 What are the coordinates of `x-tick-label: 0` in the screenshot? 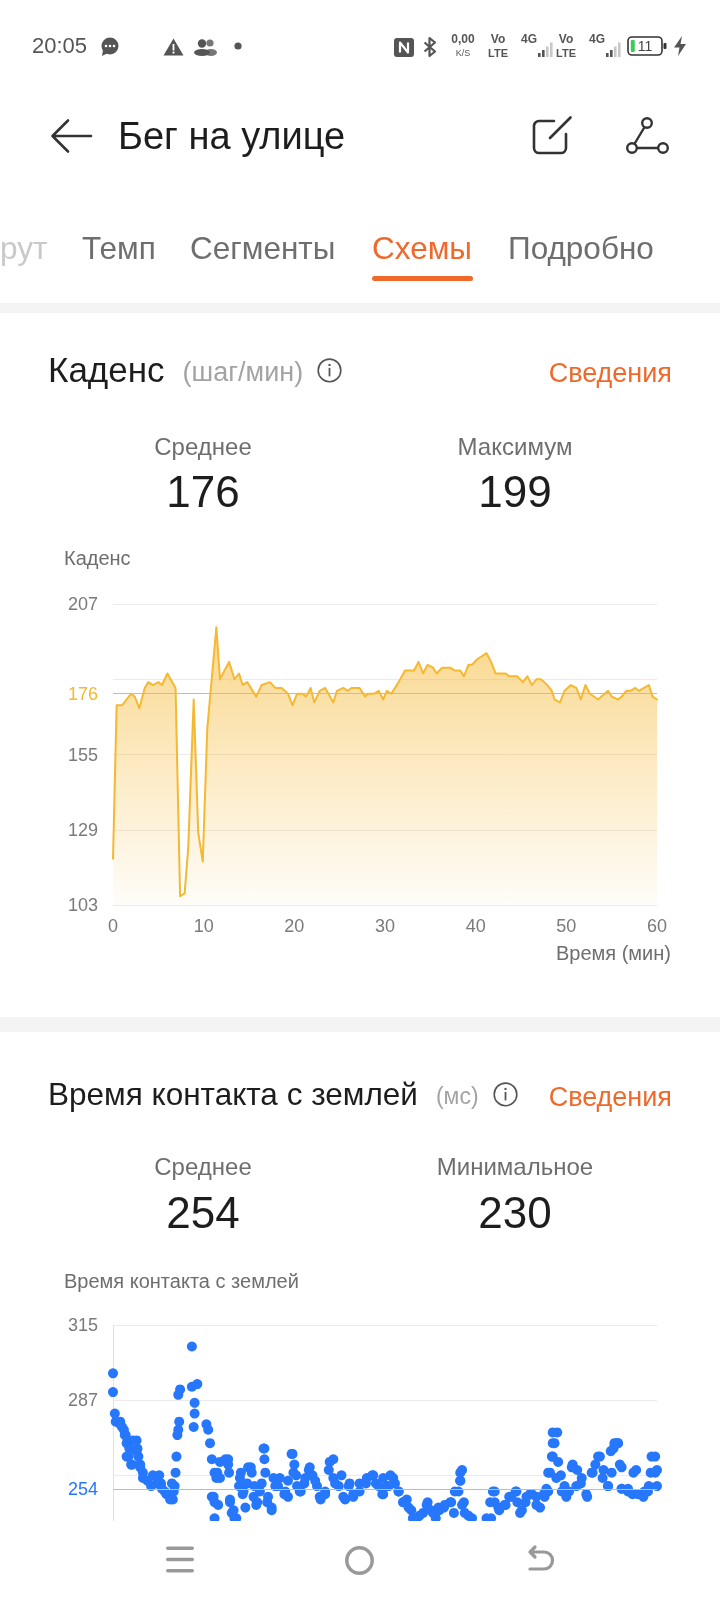 It's located at (113, 926).